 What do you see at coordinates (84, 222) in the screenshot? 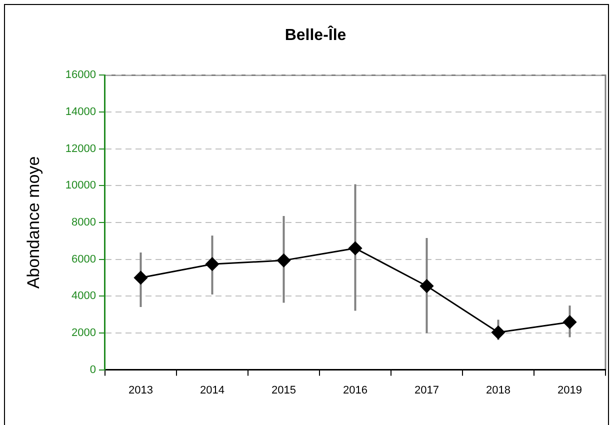
I see `y-tick-label: 8000` at bounding box center [84, 222].